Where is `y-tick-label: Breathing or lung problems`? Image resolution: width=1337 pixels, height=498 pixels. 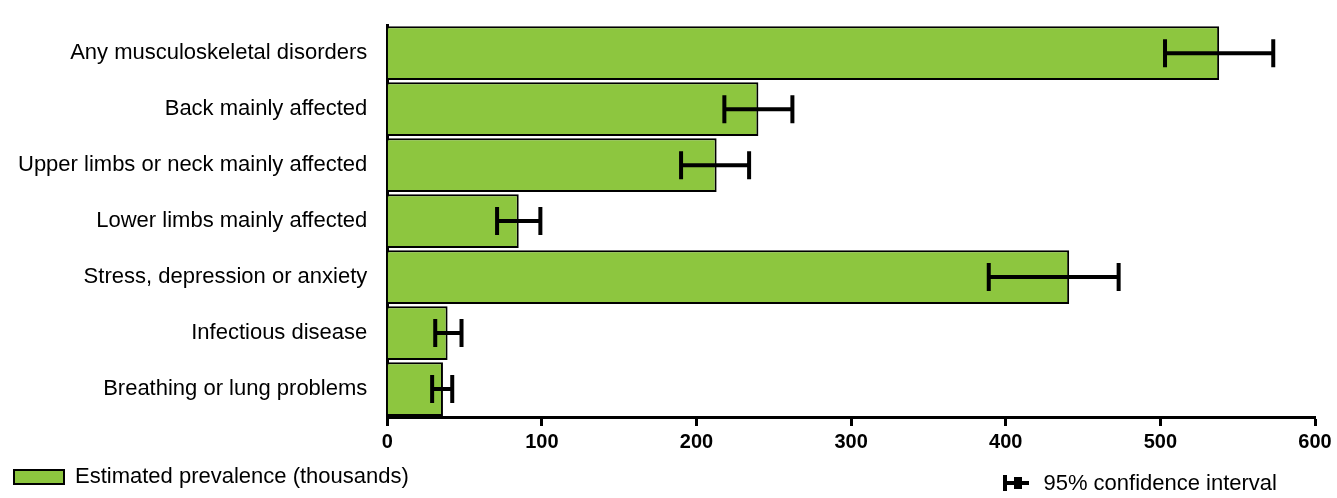
y-tick-label: Breathing or lung problems is located at coordinates (235, 388).